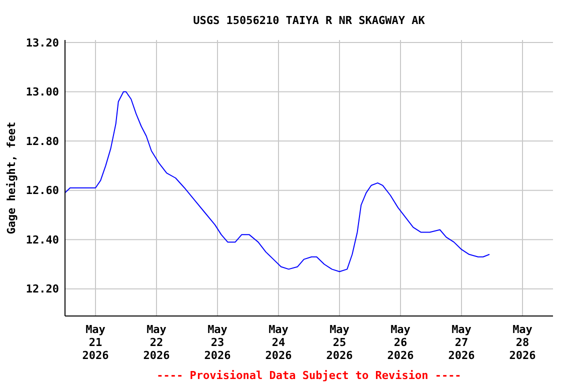 The image size is (576, 384). Describe the element at coordinates (42, 141) in the screenshot. I see `y-tick-label: 12.80` at that location.